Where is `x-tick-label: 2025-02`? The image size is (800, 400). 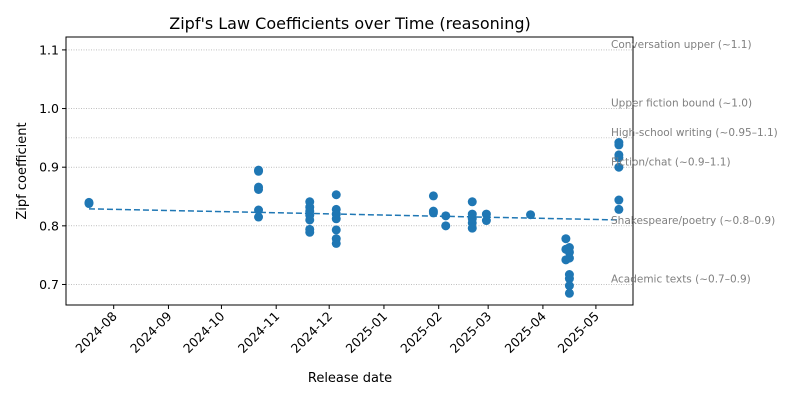 x-tick-label: 2025-02 is located at coordinates (421, 333).